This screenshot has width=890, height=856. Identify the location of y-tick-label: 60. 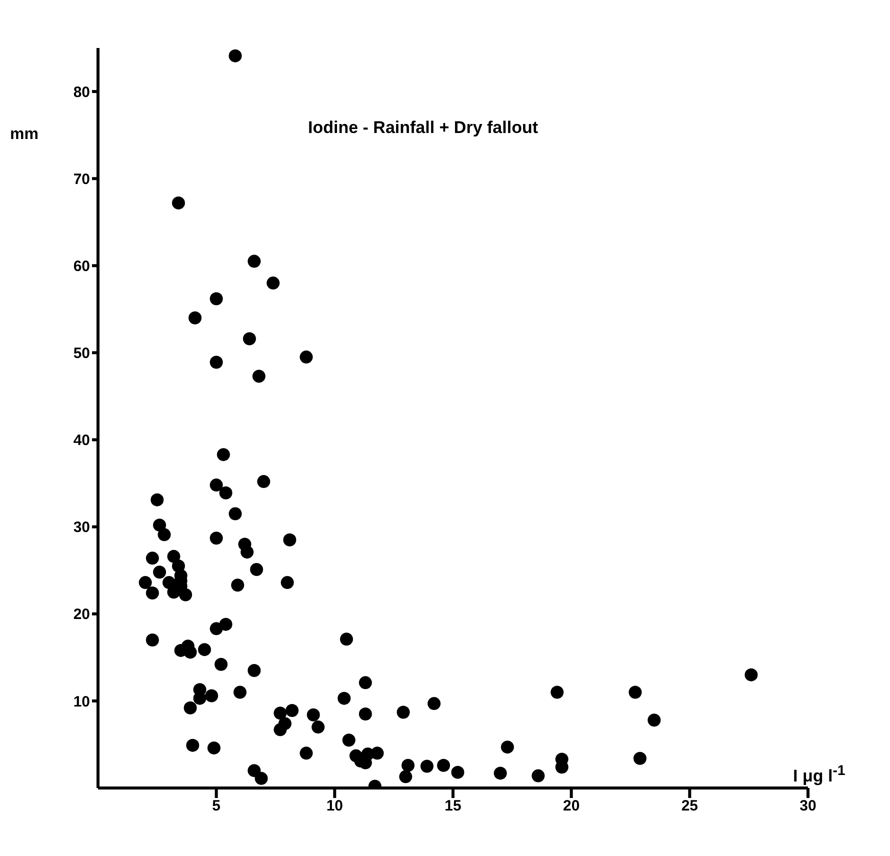
(81, 266).